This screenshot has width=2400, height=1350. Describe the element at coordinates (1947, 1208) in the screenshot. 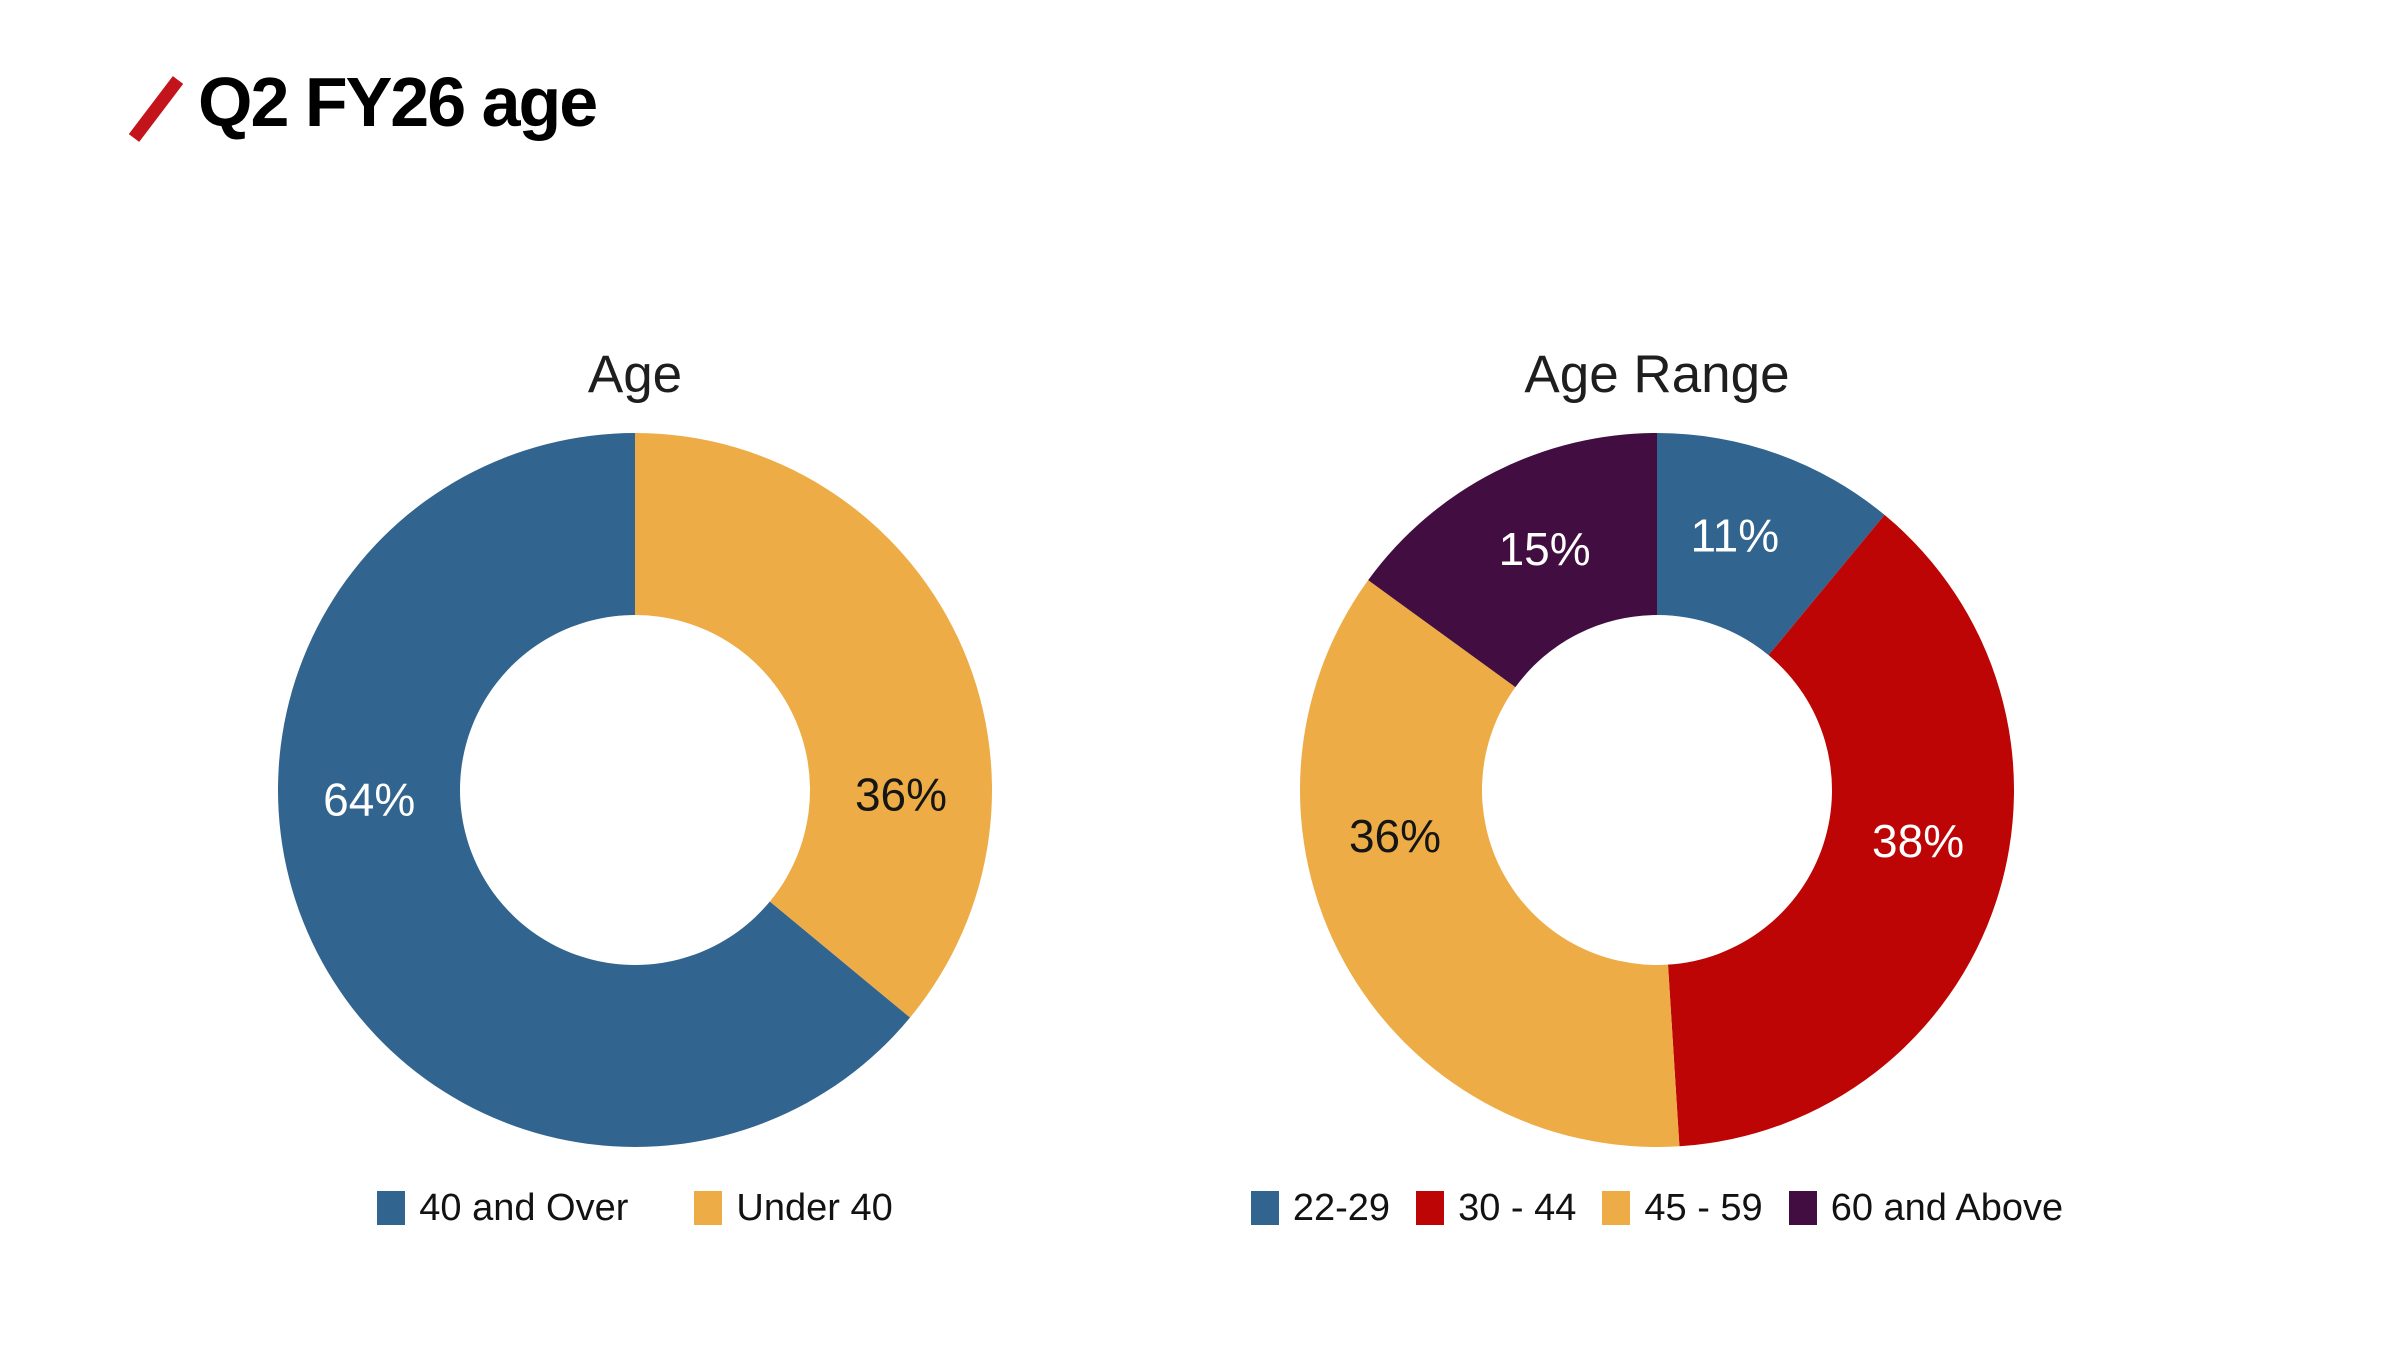

I see `legend-label: 60 and Above` at that location.